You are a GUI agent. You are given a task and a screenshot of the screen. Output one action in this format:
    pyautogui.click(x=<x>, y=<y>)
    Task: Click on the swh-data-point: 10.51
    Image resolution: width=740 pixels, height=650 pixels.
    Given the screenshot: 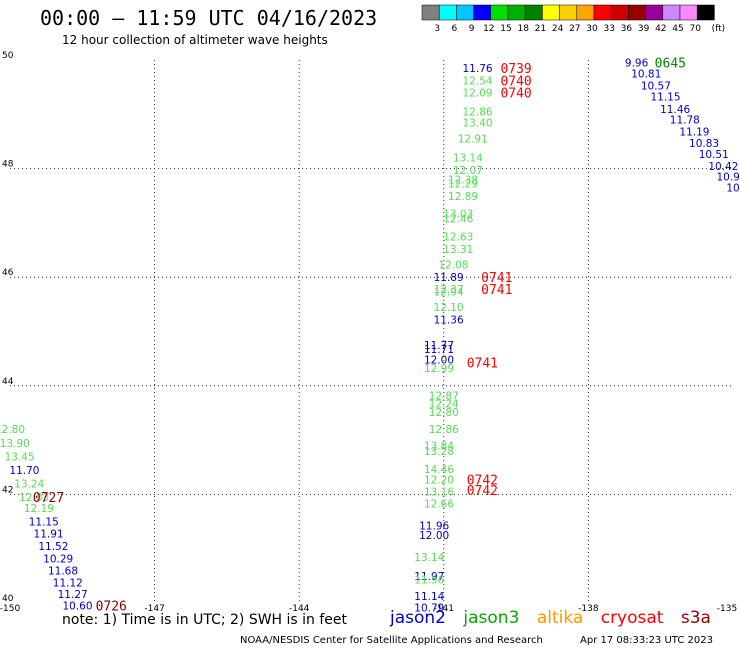 What is the action you would take?
    pyautogui.click(x=714, y=155)
    